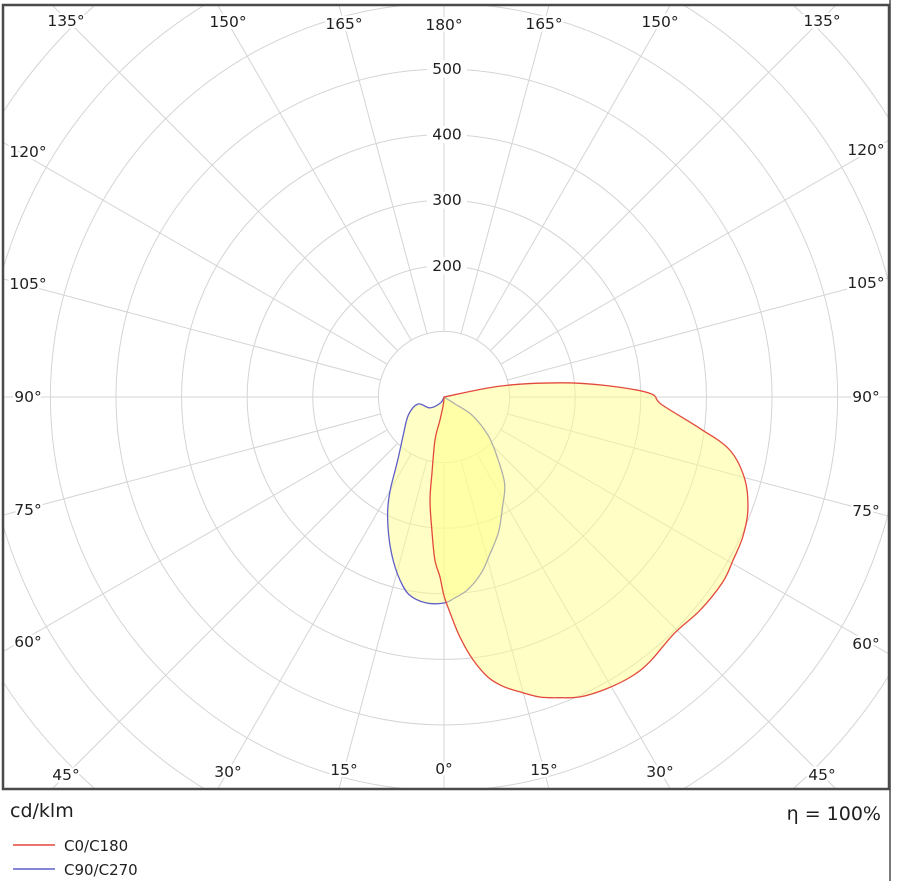 This screenshot has width=897, height=881. What do you see at coordinates (447, 266) in the screenshot?
I see `radial-tick-label: 200` at bounding box center [447, 266].